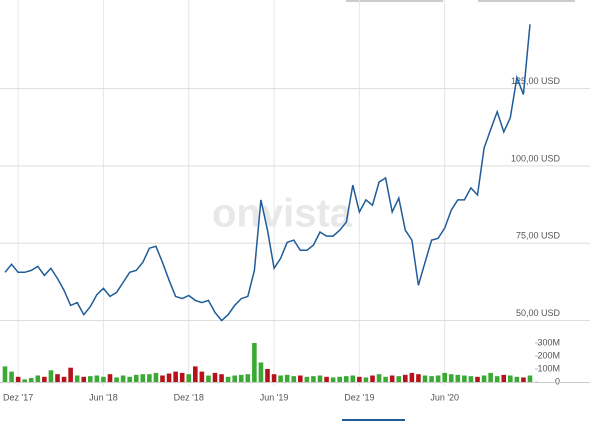  Describe the element at coordinates (536, 158) in the screenshot. I see `y-tick-label: 100,00 USD` at that location.